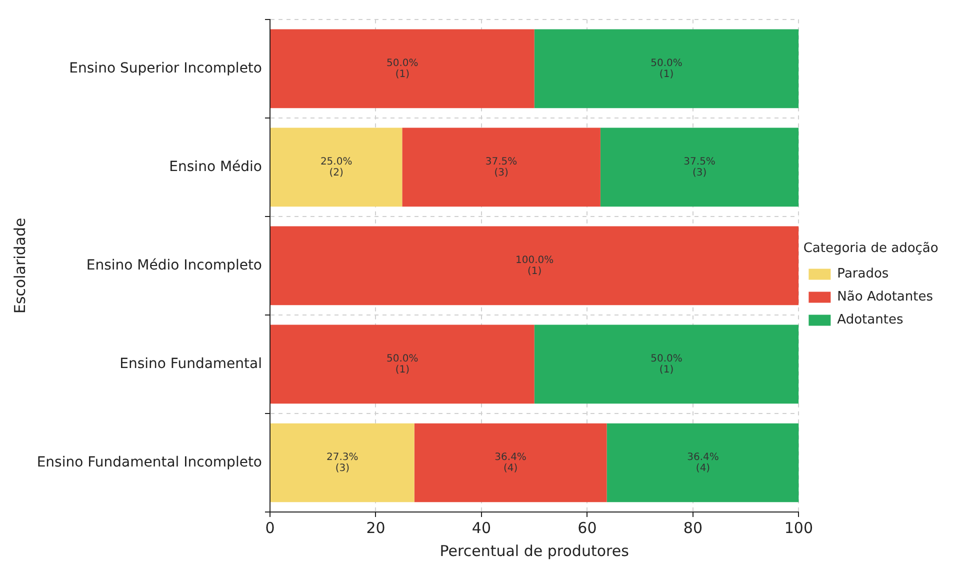  What do you see at coordinates (885, 297) in the screenshot?
I see `legend-label: Não Adotantes` at bounding box center [885, 297].